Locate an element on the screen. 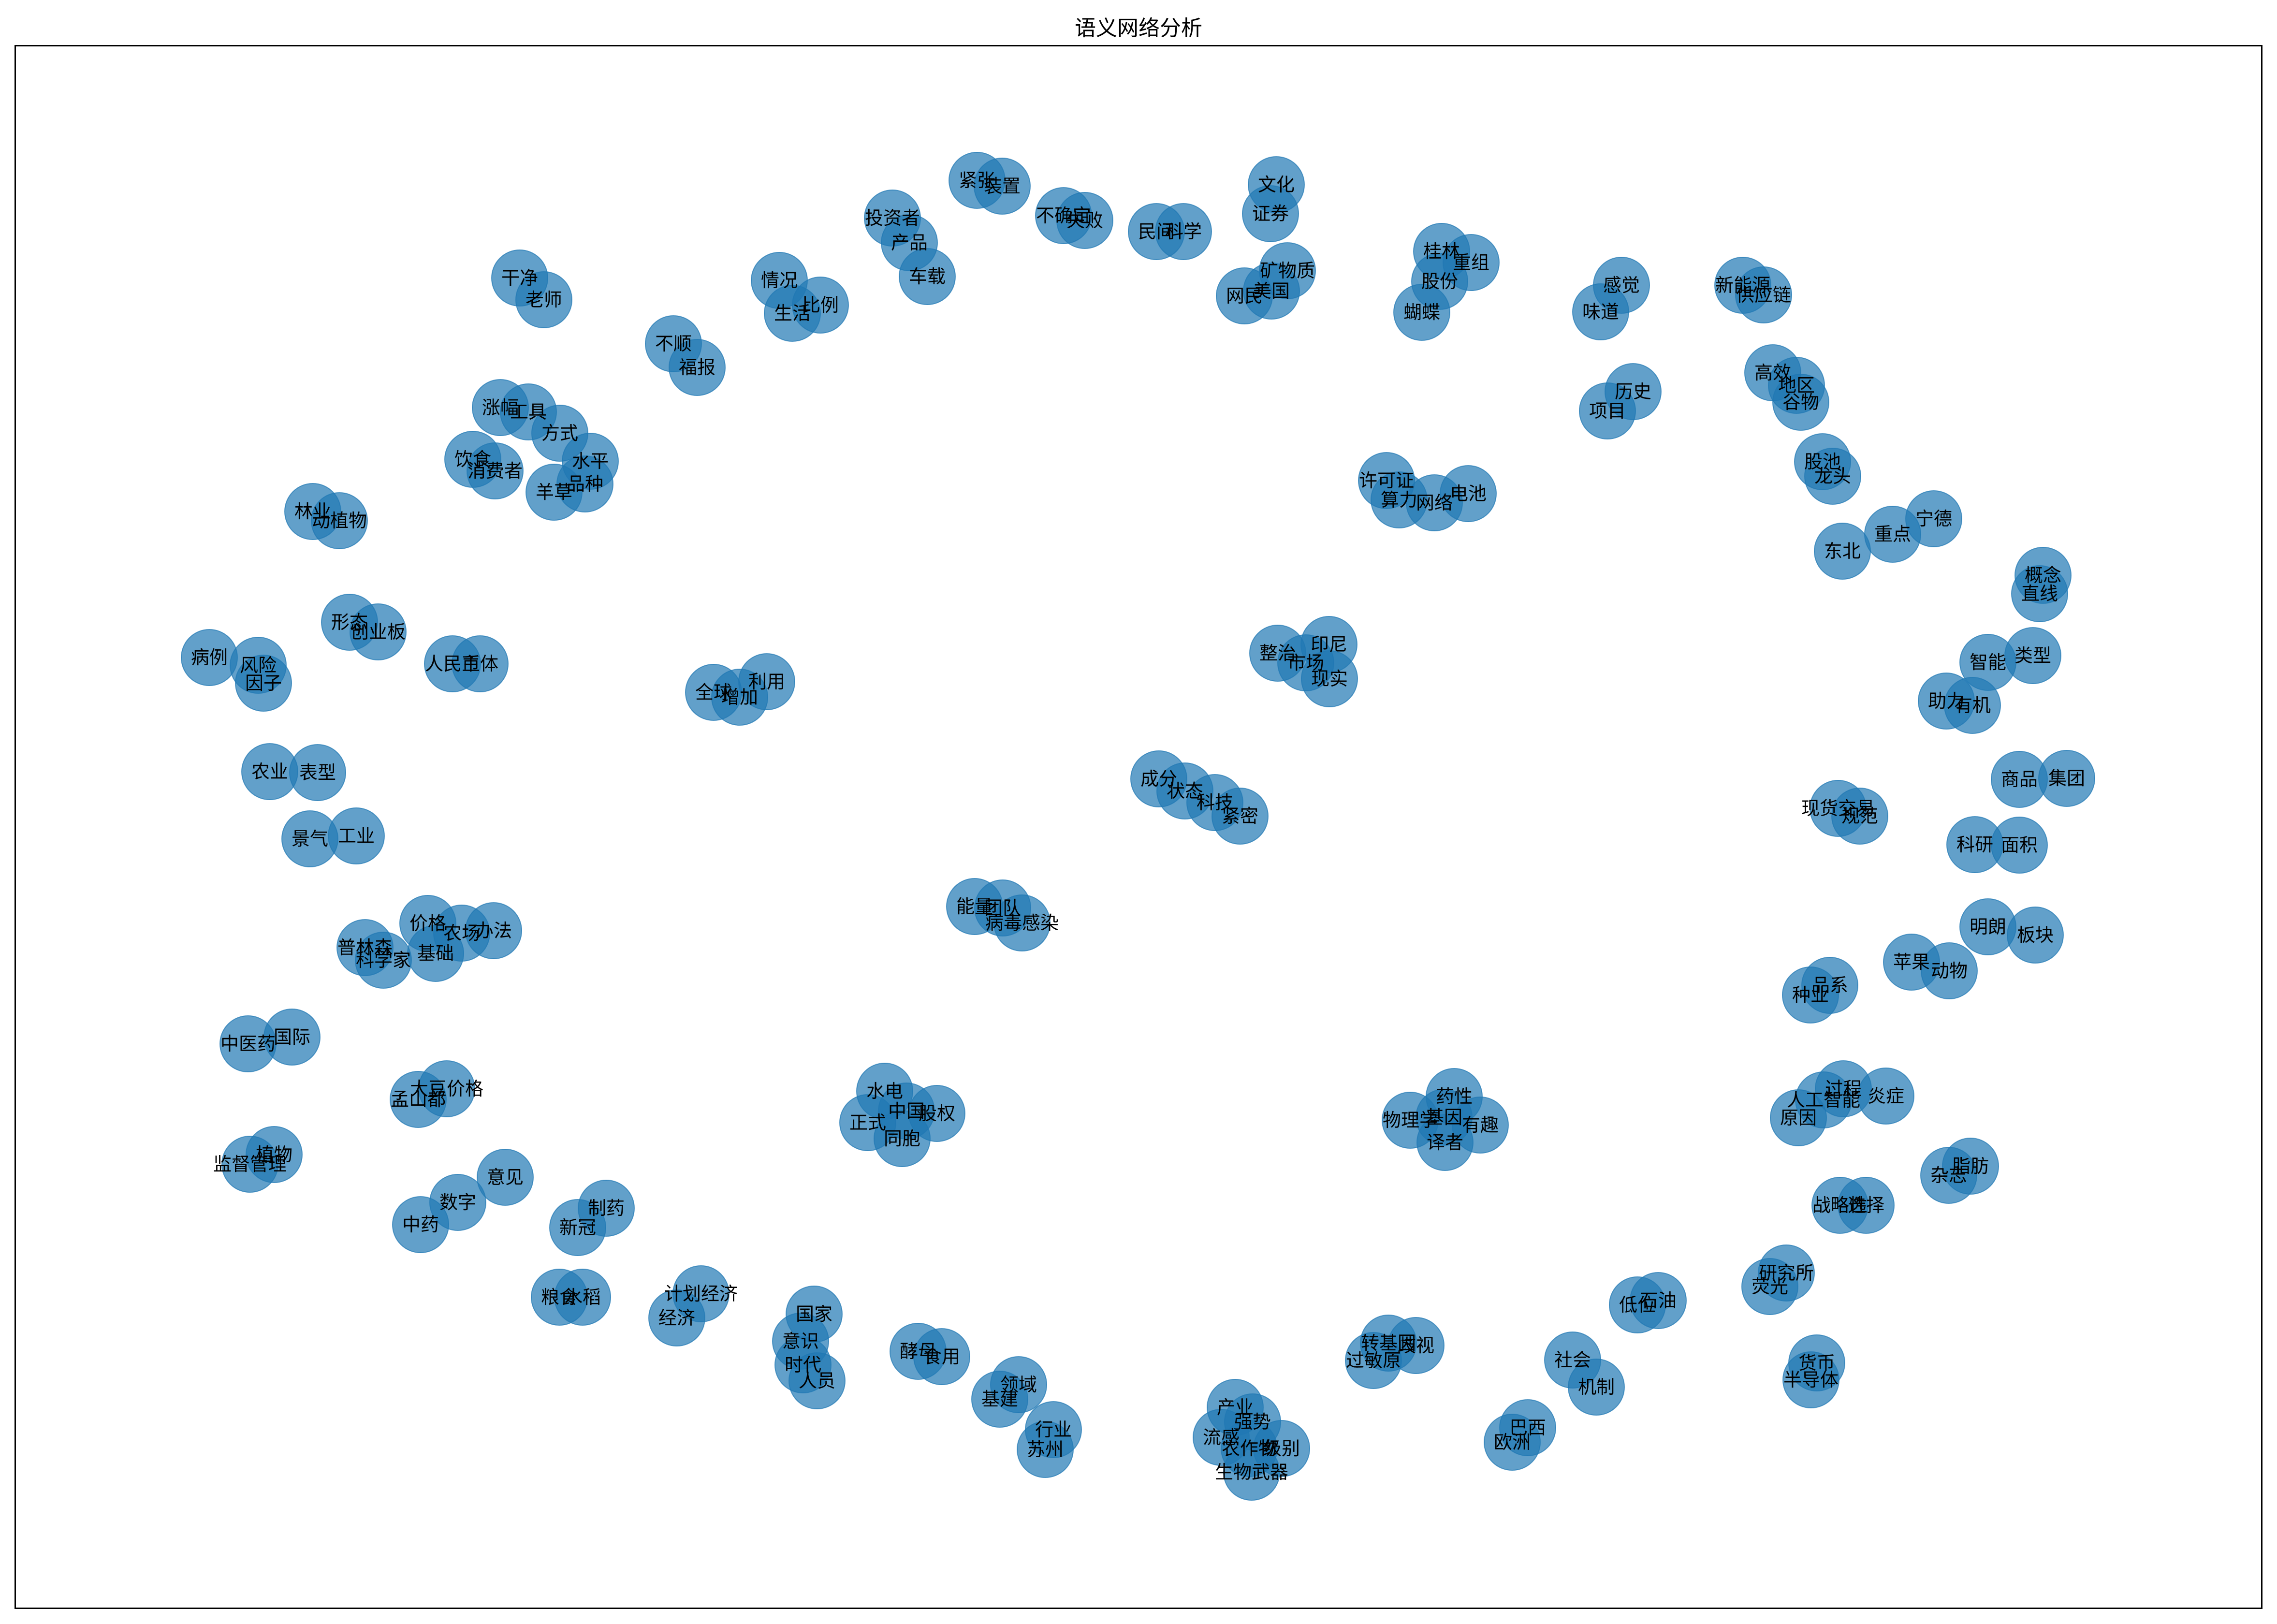 The height and width of the screenshot is (1624, 2277). node-label: 东北 is located at coordinates (1842, 551).